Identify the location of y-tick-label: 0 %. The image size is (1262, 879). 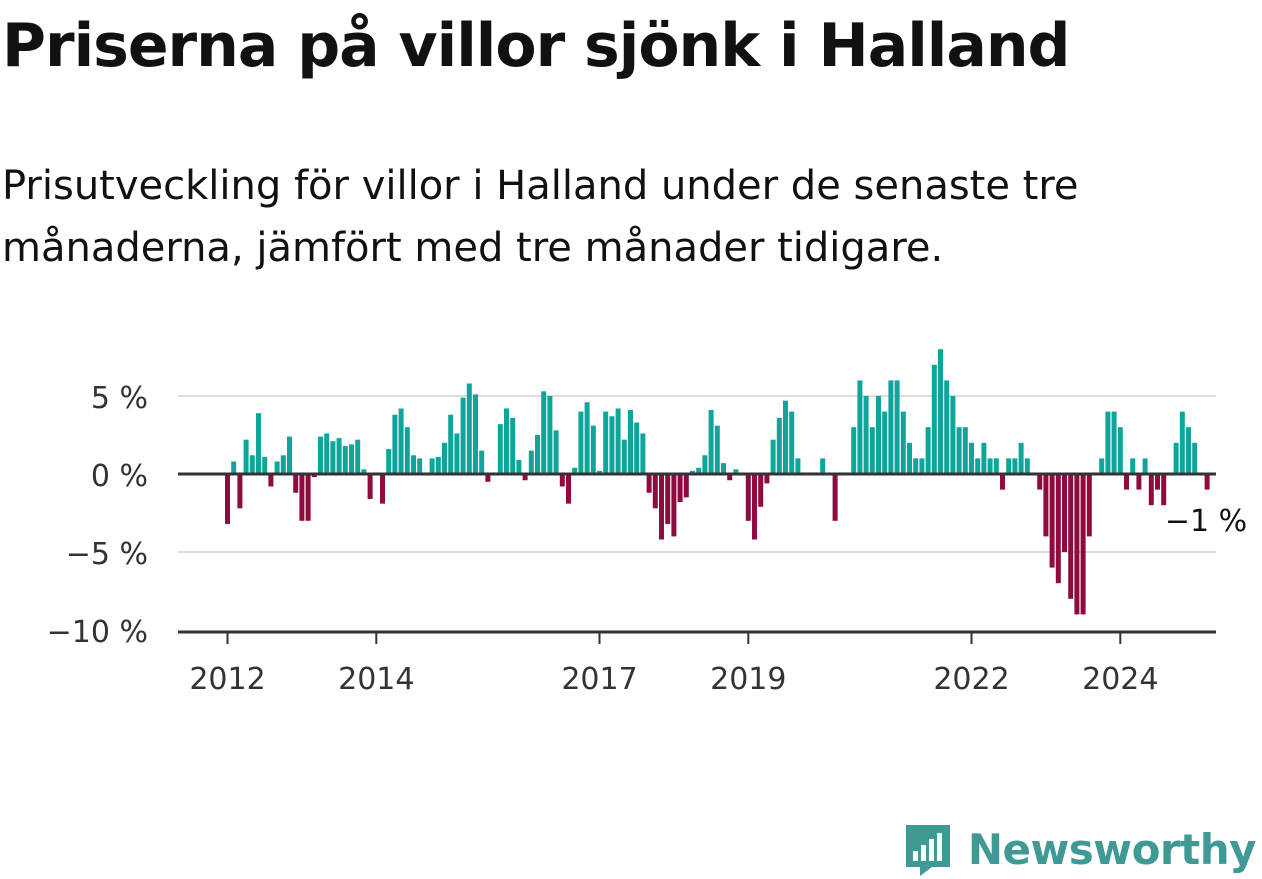
(119, 476).